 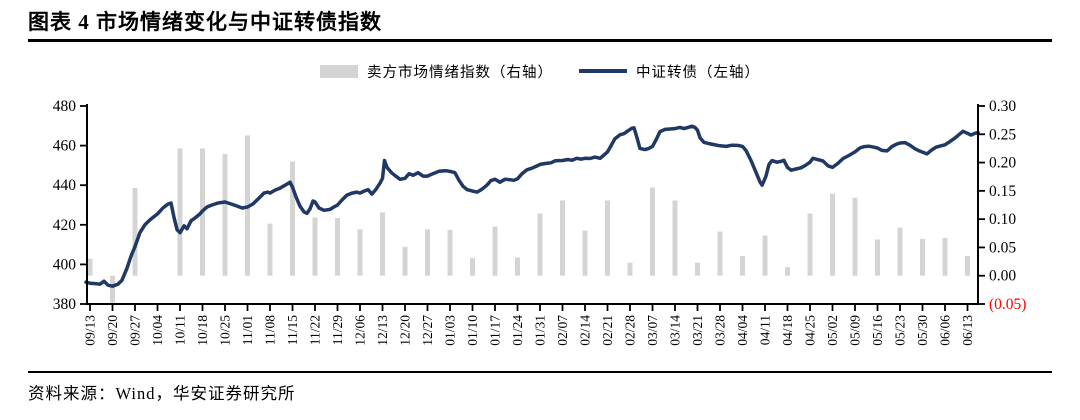 What do you see at coordinates (697, 330) in the screenshot?
I see `x-tick-label: 03/21` at bounding box center [697, 330].